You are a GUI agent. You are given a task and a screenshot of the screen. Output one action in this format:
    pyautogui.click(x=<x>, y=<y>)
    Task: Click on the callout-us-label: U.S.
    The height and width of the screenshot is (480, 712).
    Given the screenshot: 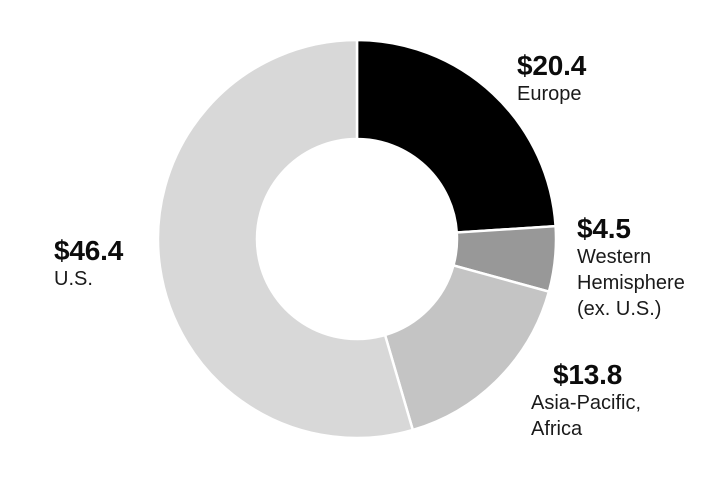 What is the action you would take?
    pyautogui.click(x=73, y=279)
    